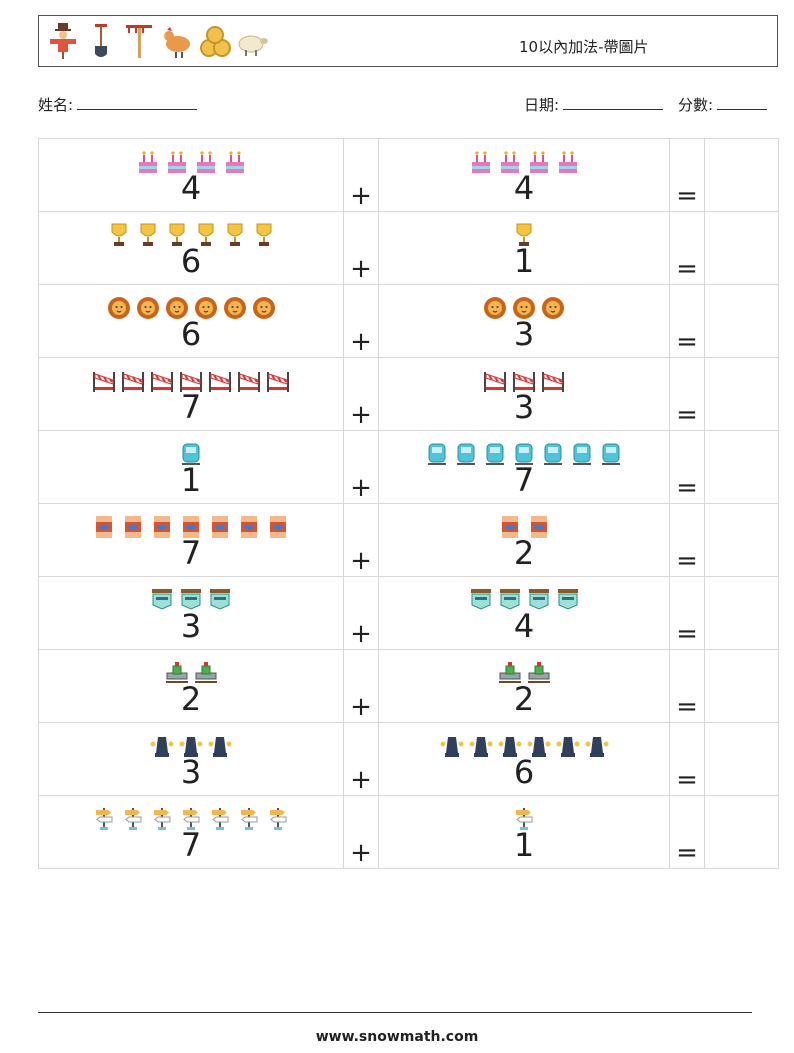 The image size is (794, 1053). Describe the element at coordinates (191, 699) in the screenshot. I see `addend-a-number: 2` at that location.